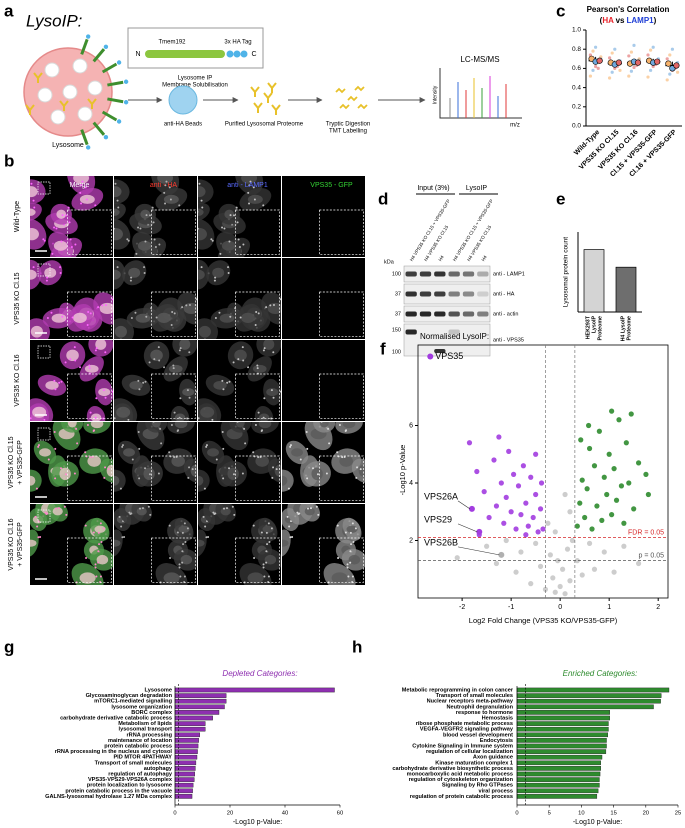 Image resolution: width=685 pixels, height=828 pixels. Describe the element at coordinates (646, 532) in the screenshot. I see `threshold-label: FDR = 0.05` at that location.